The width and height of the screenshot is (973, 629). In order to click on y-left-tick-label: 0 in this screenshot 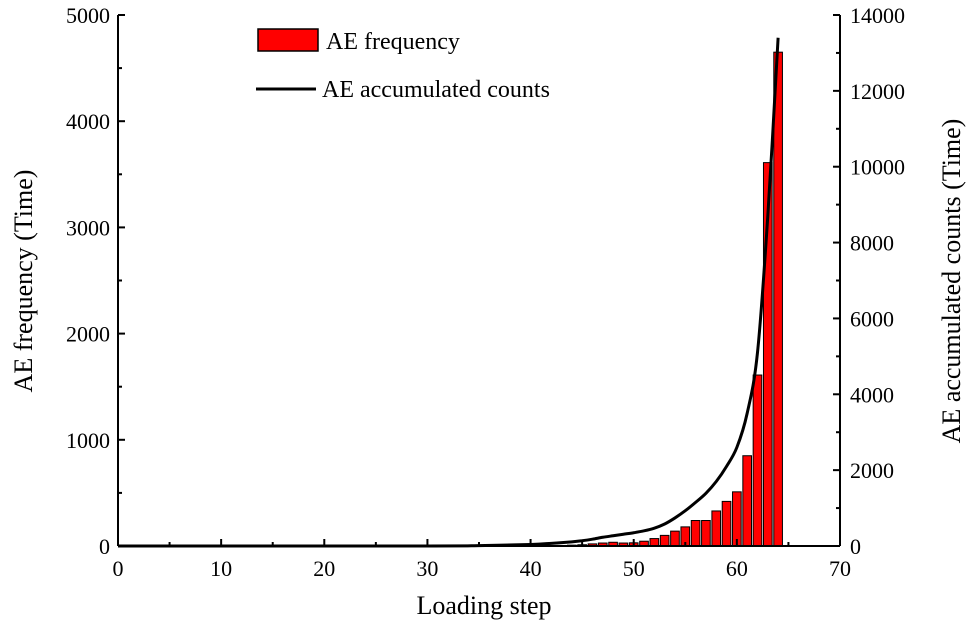, I will do `click(104, 546)`.